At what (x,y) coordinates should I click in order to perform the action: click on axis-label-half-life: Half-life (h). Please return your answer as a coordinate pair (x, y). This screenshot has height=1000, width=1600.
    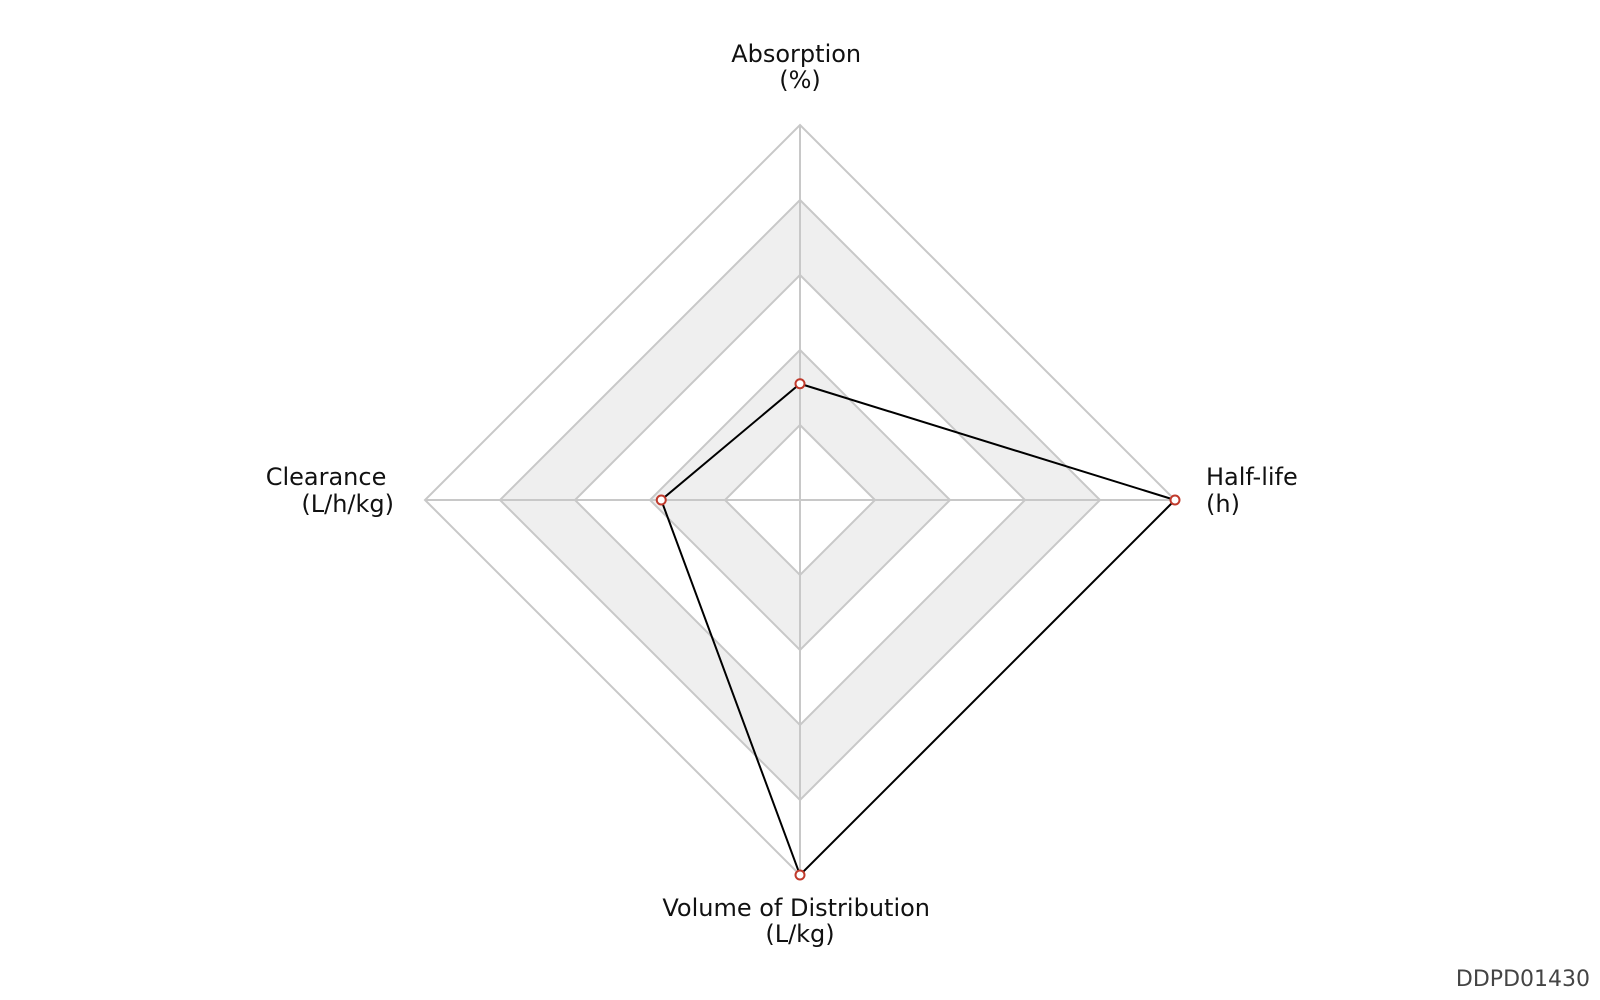
    Looking at the image, I should click on (1255, 490).